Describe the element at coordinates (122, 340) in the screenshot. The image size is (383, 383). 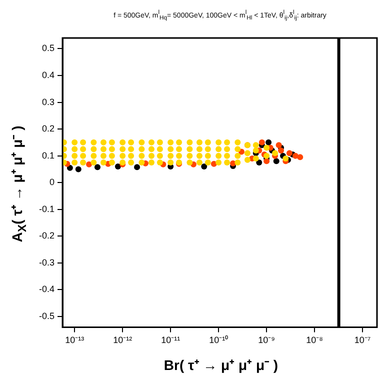
I see `x-tick-label: 10⁻¹²` at that location.